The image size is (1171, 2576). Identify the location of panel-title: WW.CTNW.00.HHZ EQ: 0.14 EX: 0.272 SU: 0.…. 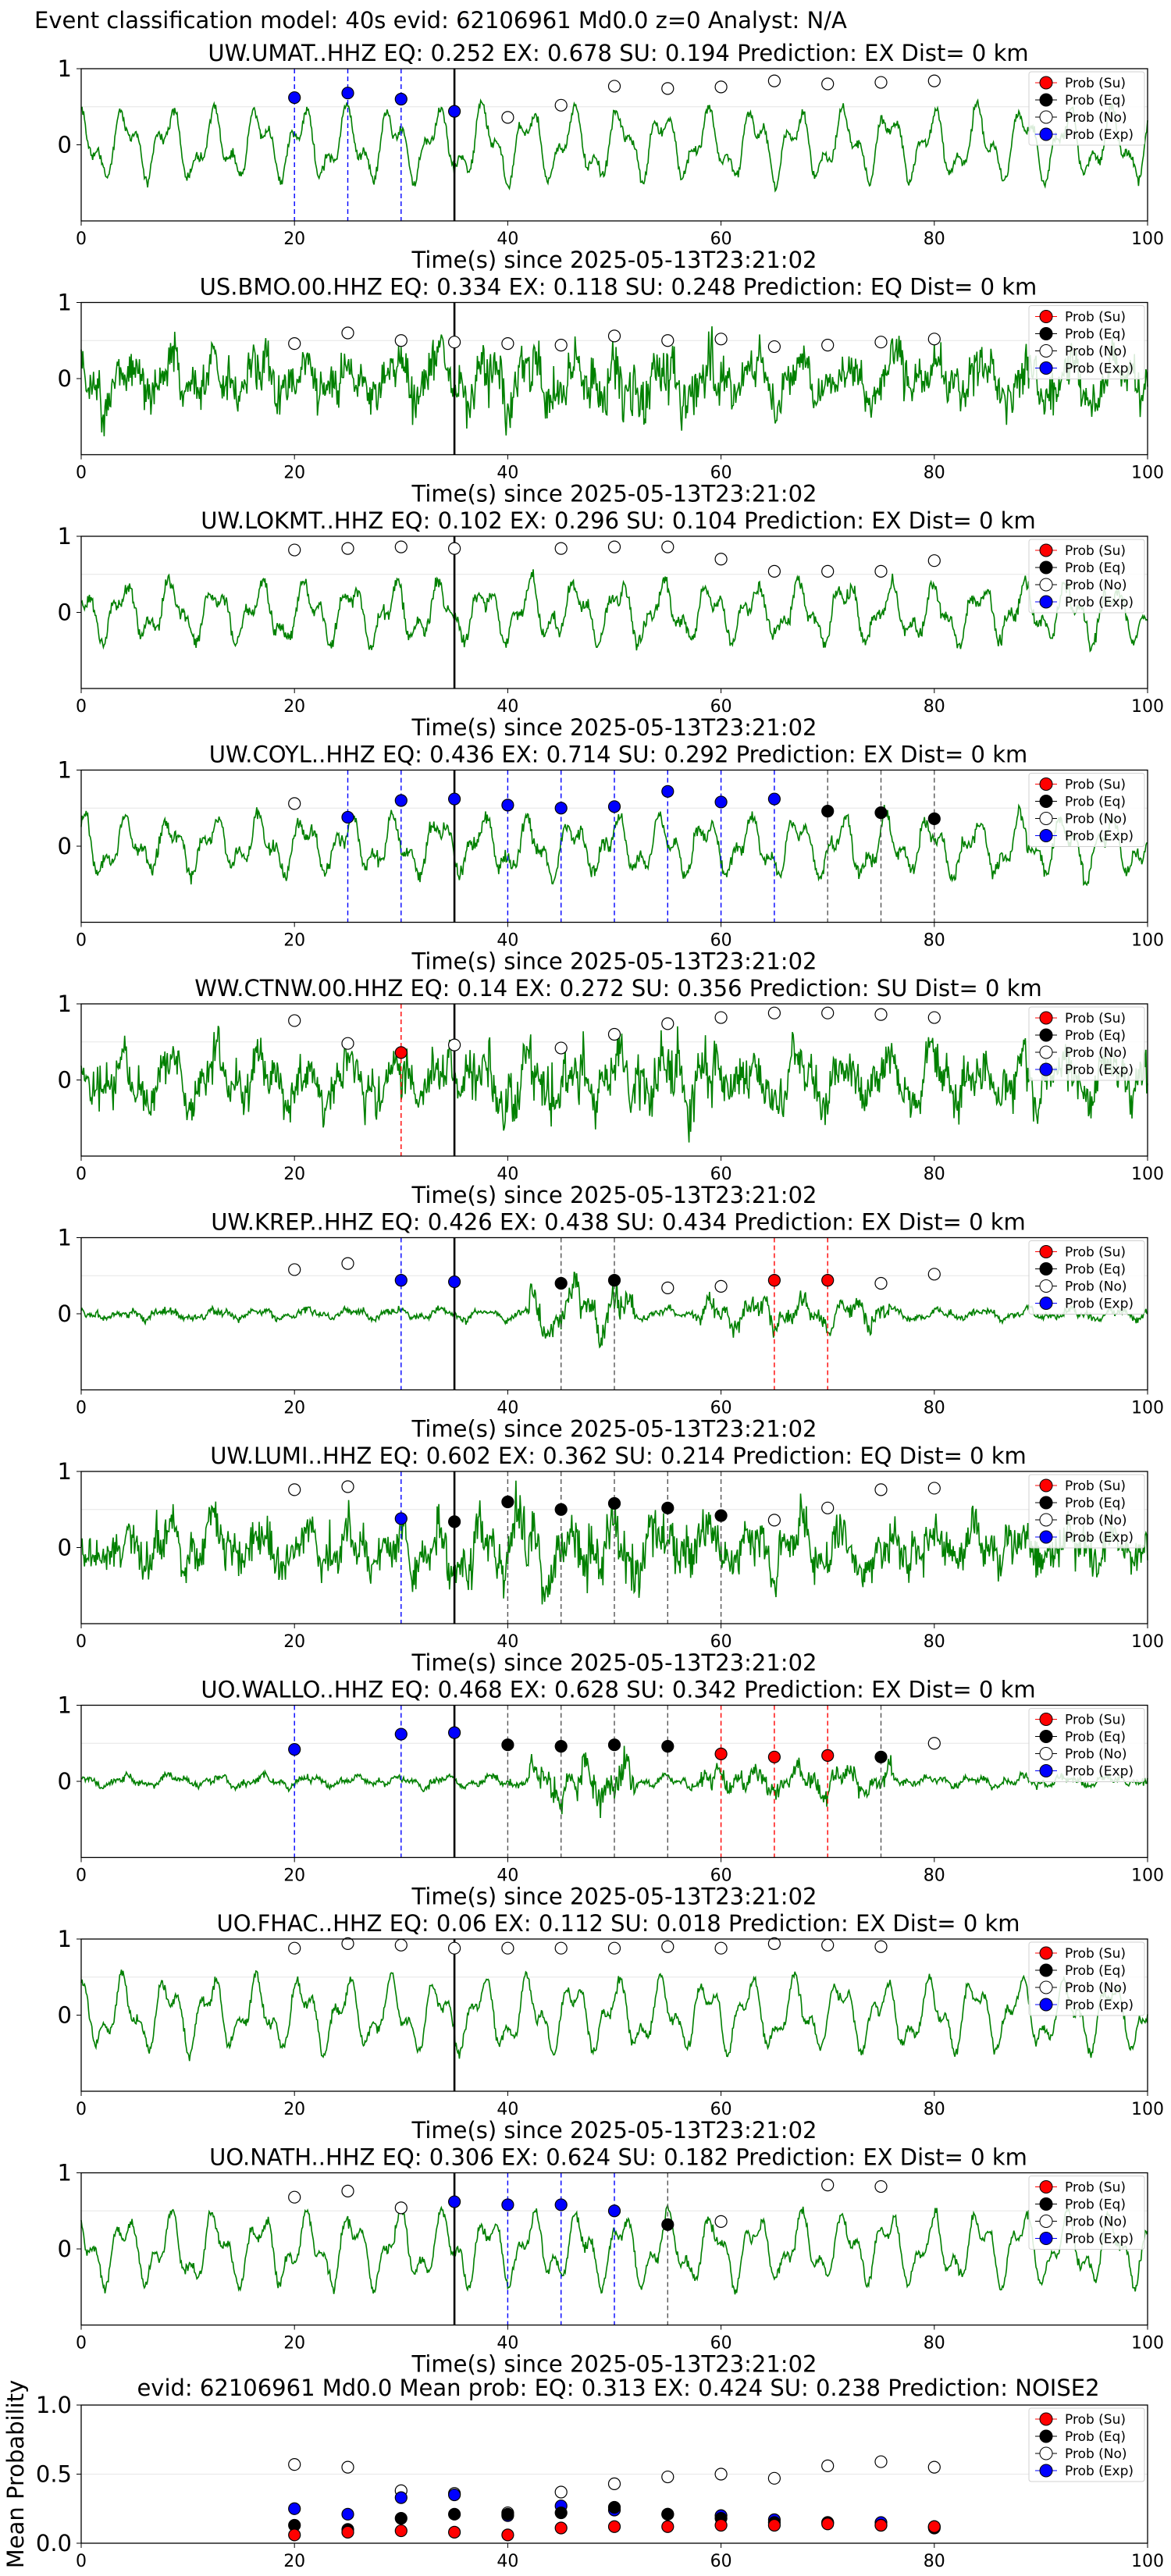
(618, 989).